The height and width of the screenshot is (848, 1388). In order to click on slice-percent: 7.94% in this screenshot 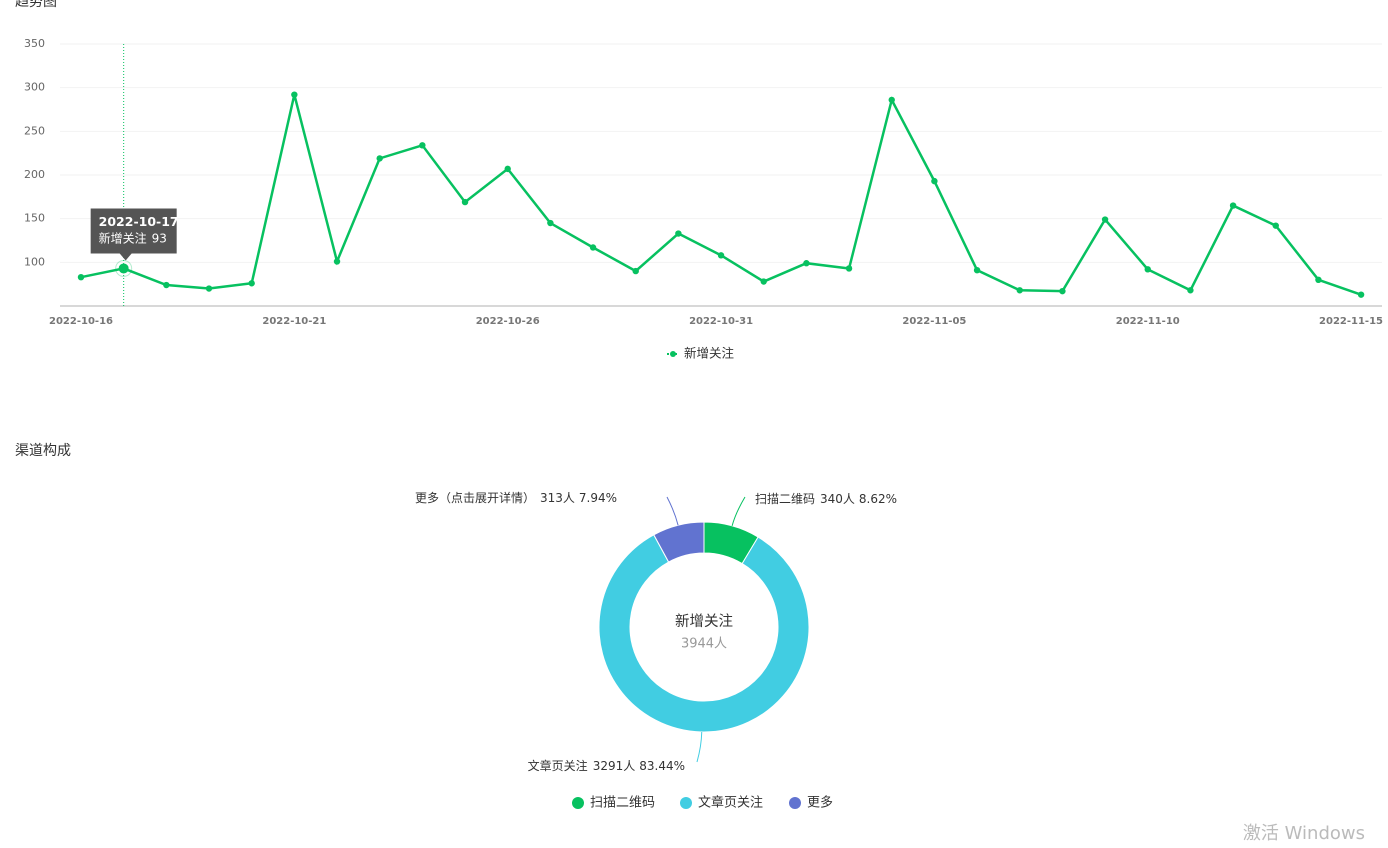, I will do `click(598, 498)`.